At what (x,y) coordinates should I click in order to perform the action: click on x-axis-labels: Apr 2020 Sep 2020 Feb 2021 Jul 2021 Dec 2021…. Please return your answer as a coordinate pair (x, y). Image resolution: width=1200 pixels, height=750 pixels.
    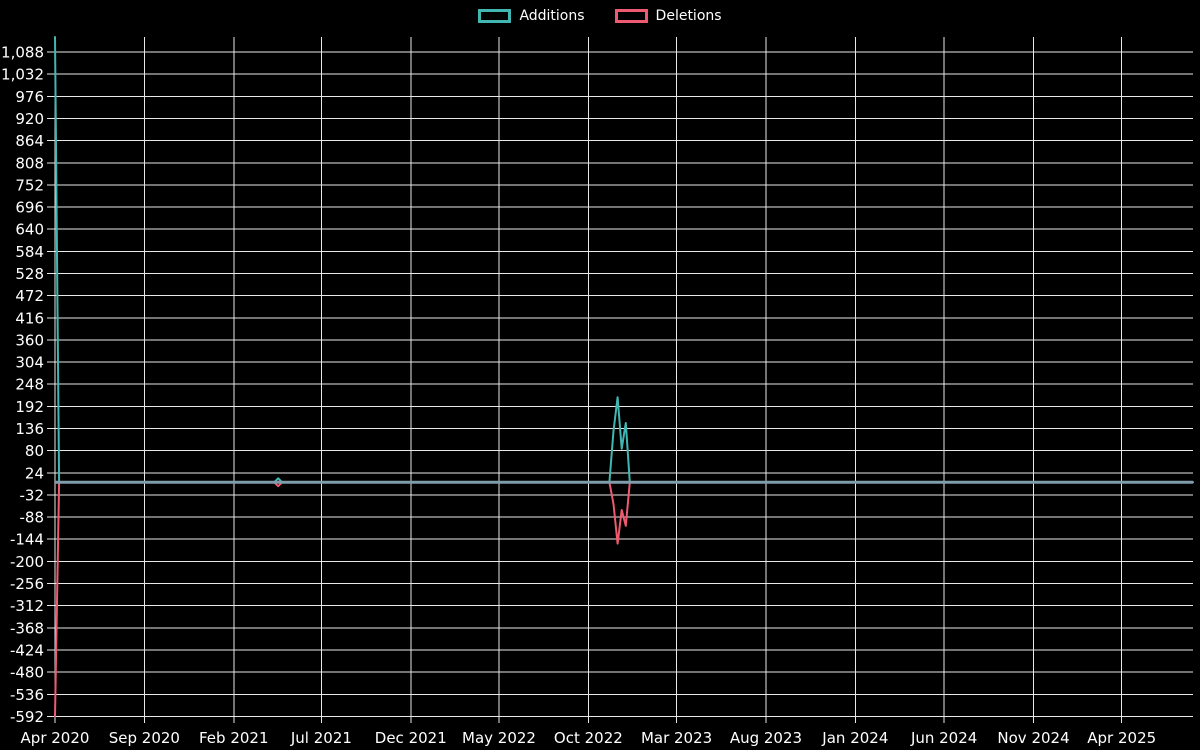
    Looking at the image, I should click on (589, 738).